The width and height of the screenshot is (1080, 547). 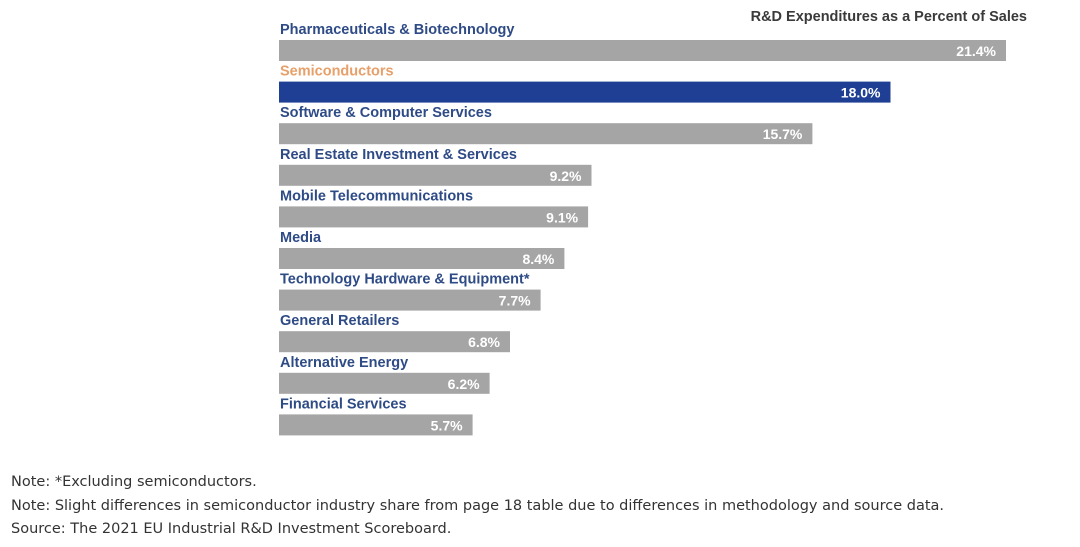 What do you see at coordinates (562, 217) in the screenshot?
I see `value-label-mobile-telecommunications: 9.1%` at bounding box center [562, 217].